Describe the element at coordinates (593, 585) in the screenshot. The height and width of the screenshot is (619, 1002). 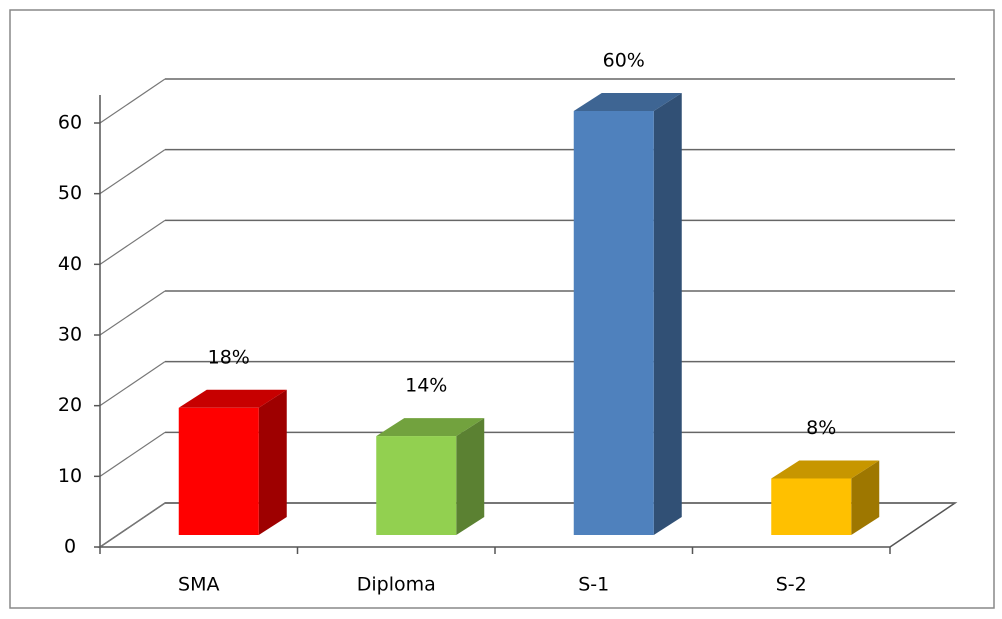
I see `x-tick-label: S-1` at that location.